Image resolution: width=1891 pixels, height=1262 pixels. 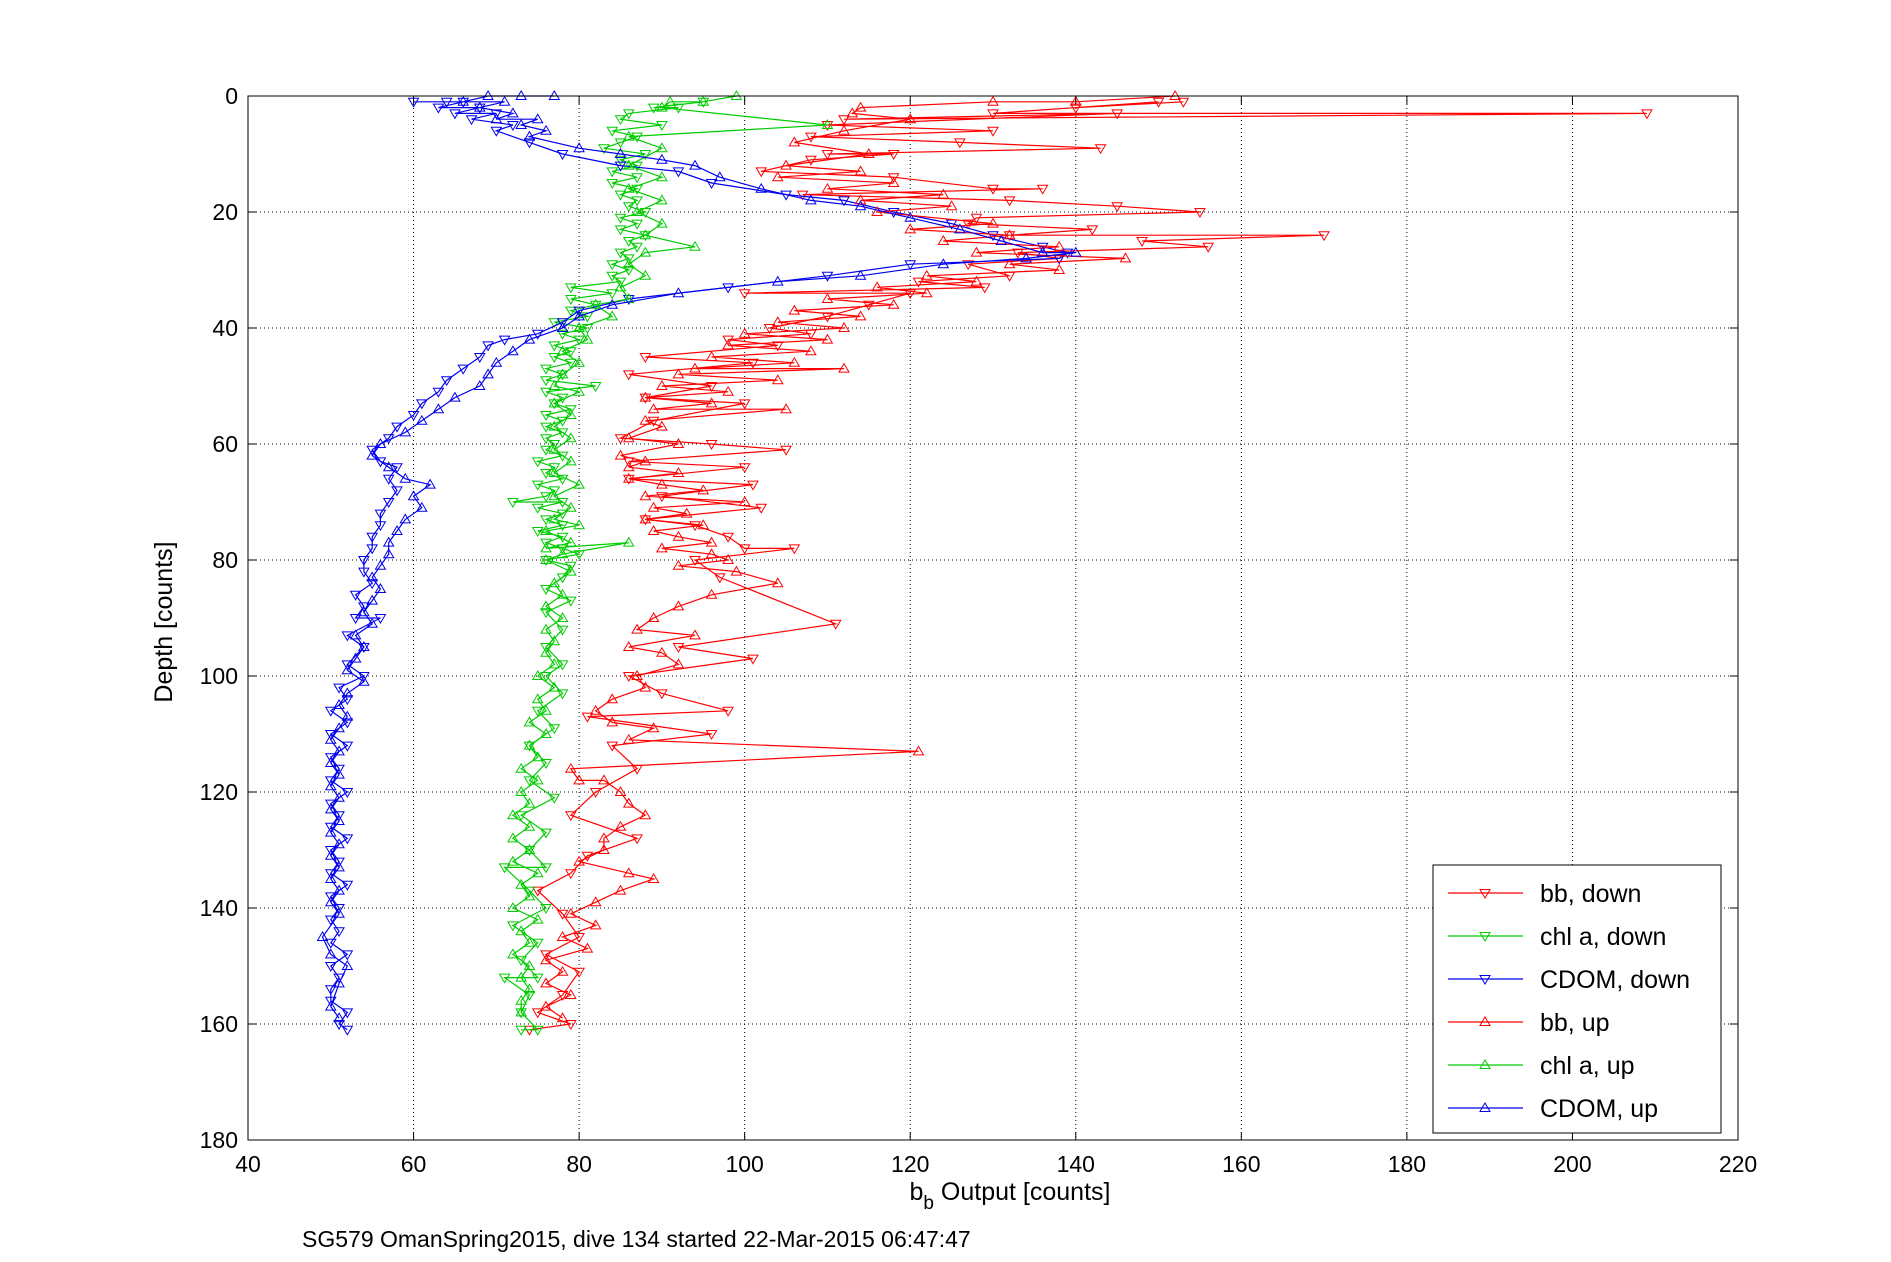 I want to click on legend-item: CDOM, up, so click(x=1553, y=1109).